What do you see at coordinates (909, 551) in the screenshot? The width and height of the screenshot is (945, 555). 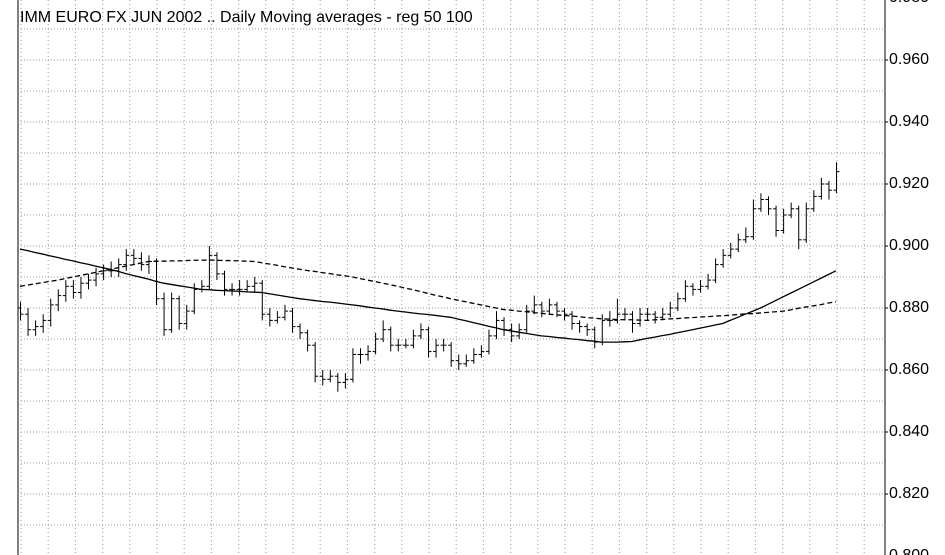 I see `y-tick-label: 0.800` at bounding box center [909, 551].